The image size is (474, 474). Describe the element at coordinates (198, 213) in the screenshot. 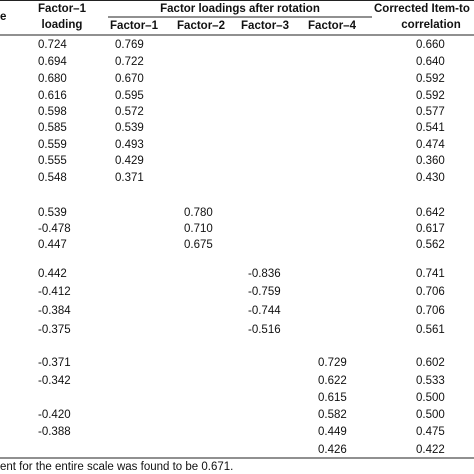

I see `cell: 0.780` at that location.